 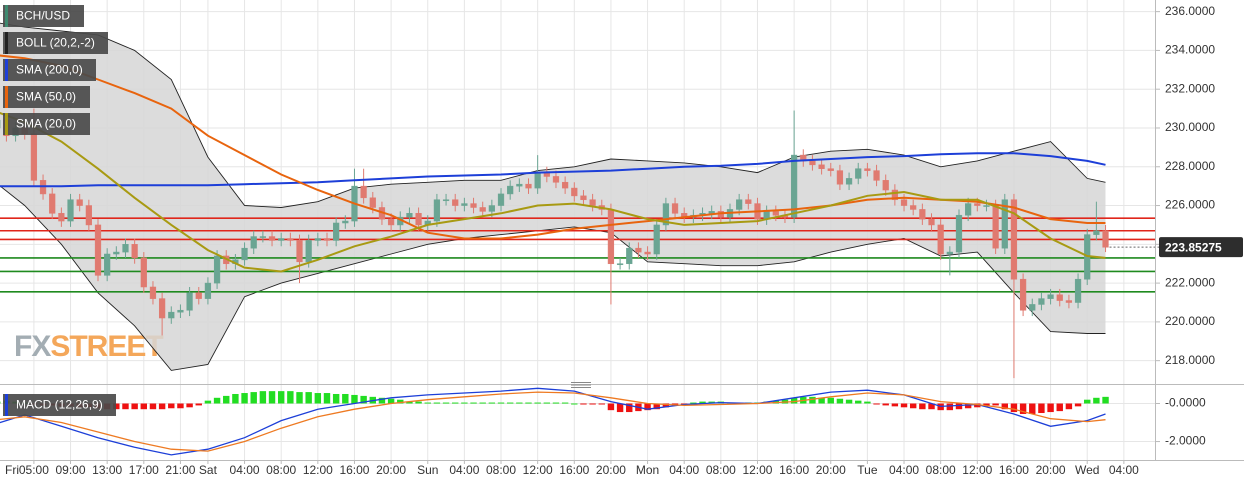 I want to click on y-tick-label: 234.0000, so click(x=1190, y=50).